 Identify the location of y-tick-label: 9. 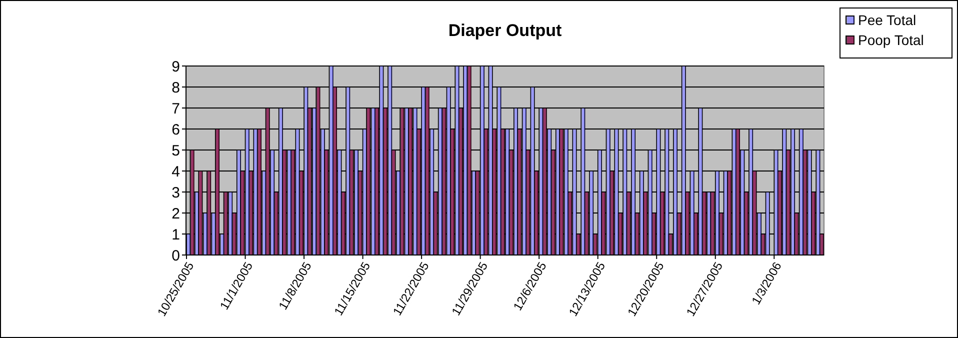
(176, 67).